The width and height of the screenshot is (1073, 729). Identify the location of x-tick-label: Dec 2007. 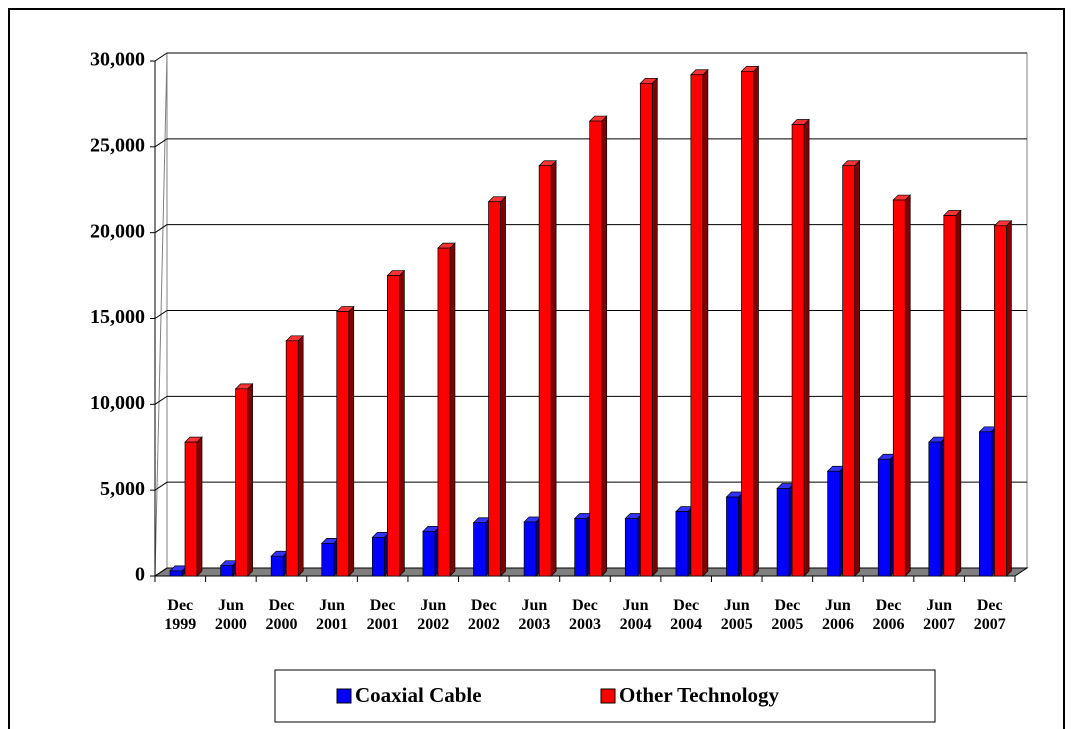
(989, 615).